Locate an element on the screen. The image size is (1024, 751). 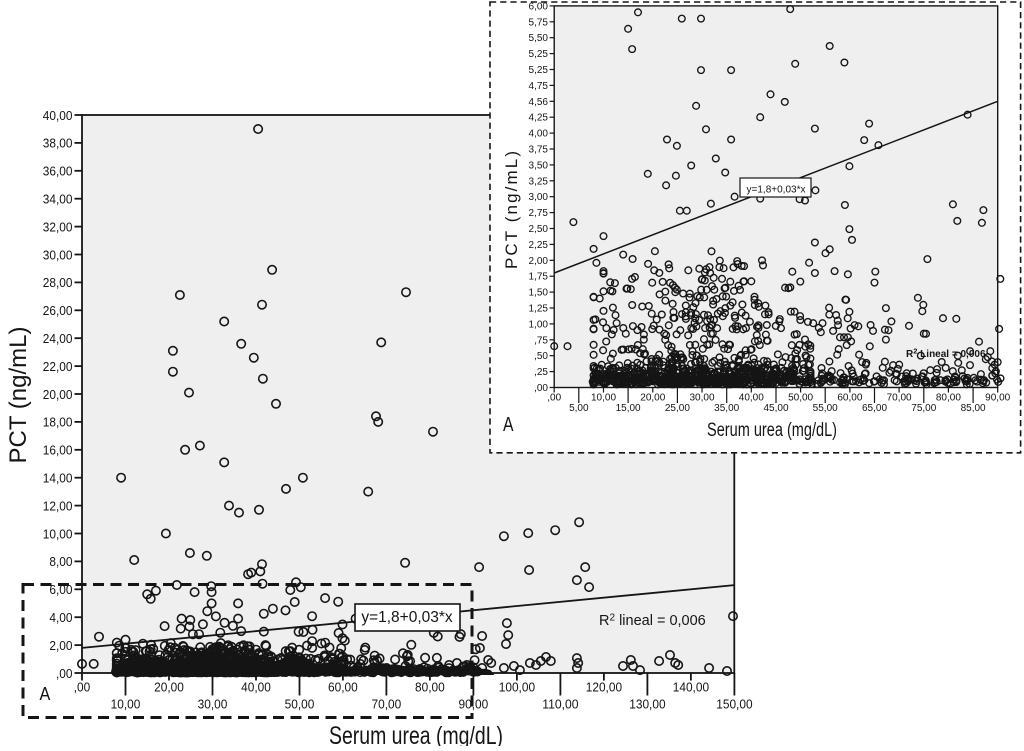
svg-text: 65,00 is located at coordinates (874, 408).